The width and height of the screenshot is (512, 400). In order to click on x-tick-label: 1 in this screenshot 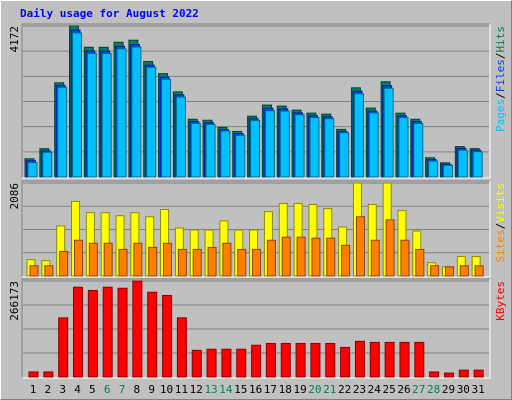, I will do `click(33, 389)`.